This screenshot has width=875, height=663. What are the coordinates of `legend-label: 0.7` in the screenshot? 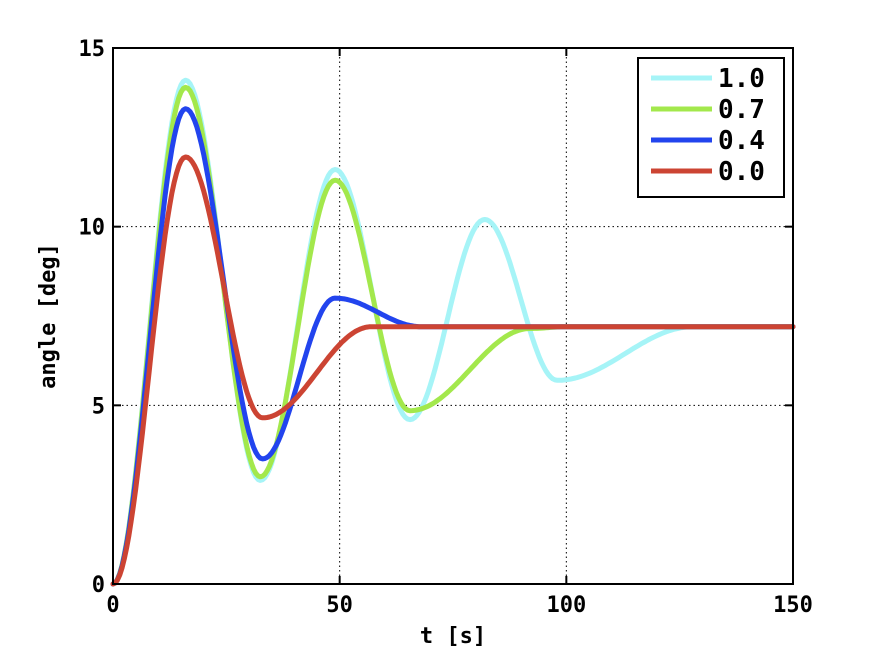 It's located at (741, 110).